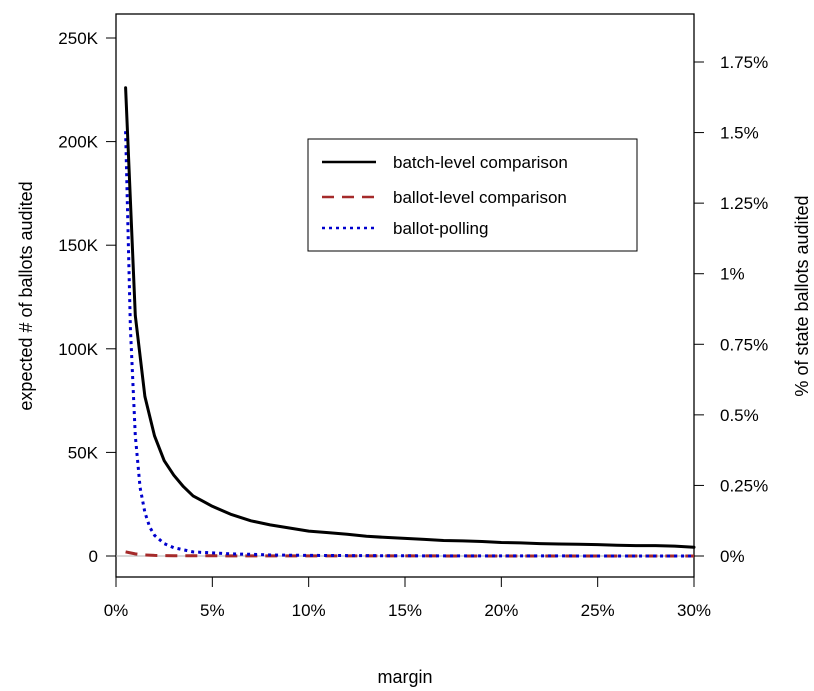  I want to click on y-right-tick-label: 1%, so click(732, 274).